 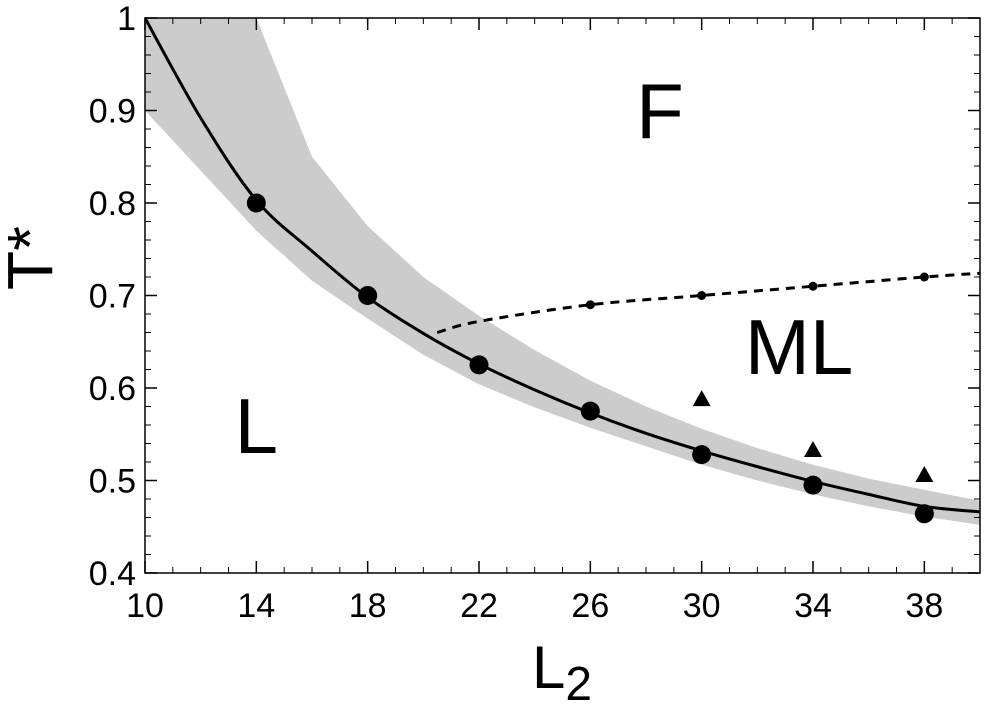 I want to click on y-tick-label: 0.5, so click(x=112, y=482).